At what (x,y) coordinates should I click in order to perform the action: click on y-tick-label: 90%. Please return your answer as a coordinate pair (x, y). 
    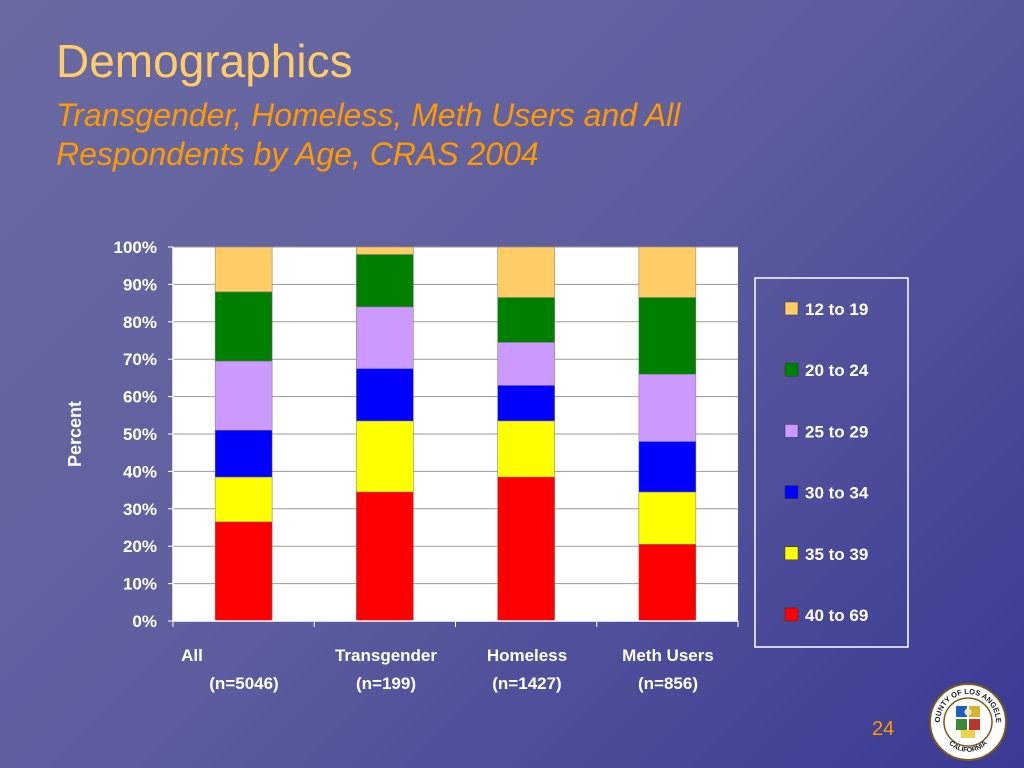
    Looking at the image, I should click on (140, 284).